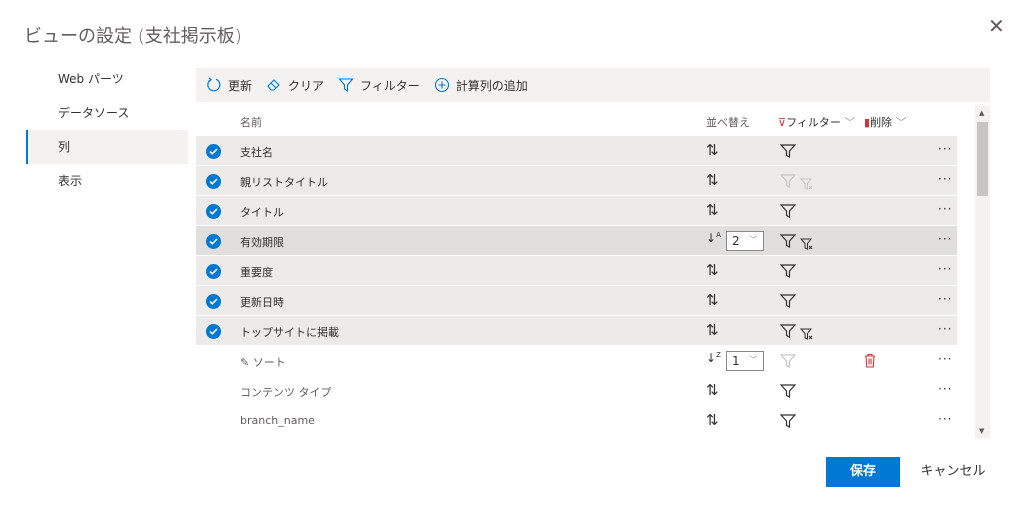 The height and width of the screenshot is (505, 1024). I want to click on close-icon: ✕, so click(996, 26).